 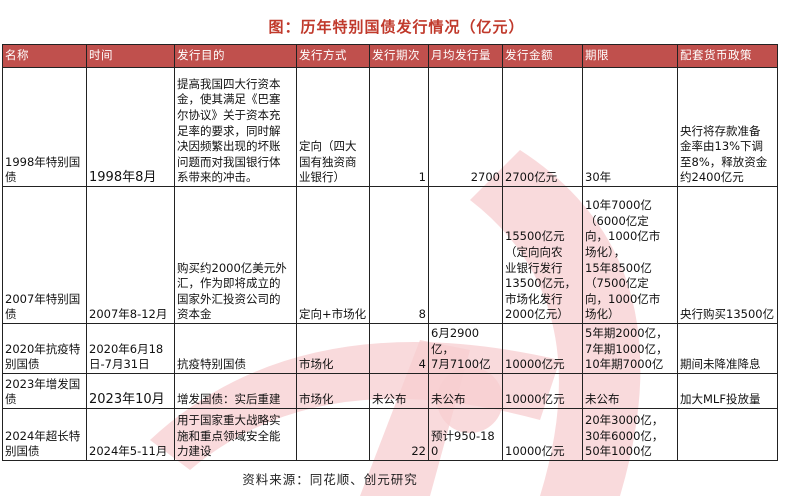 What do you see at coordinates (235, 255) in the screenshot?
I see `cell-purpose: 购买约2000亿美元外 汇，作为即将成立的 国家外汇投资公司的 资本金` at bounding box center [235, 255].